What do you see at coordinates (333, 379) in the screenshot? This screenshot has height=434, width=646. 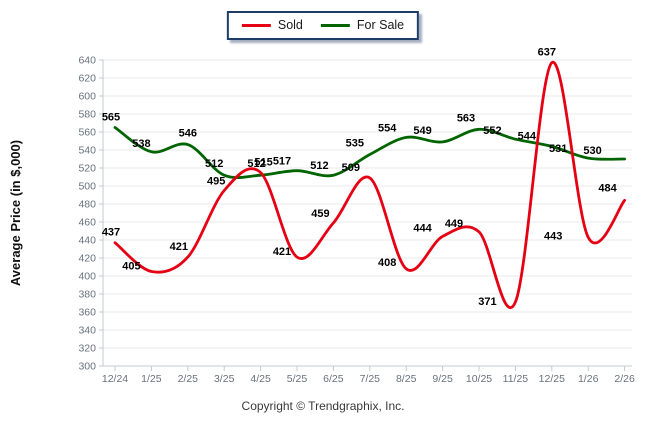 I see `x-tick-label: 6/25` at bounding box center [333, 379].